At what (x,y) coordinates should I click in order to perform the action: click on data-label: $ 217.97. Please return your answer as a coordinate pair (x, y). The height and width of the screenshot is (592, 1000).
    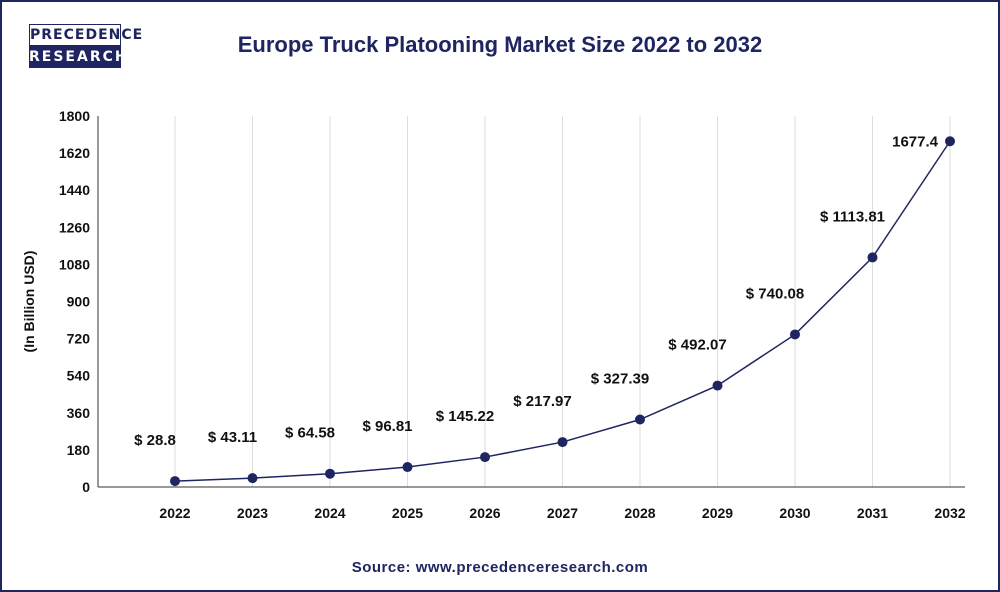
    Looking at the image, I should click on (542, 401).